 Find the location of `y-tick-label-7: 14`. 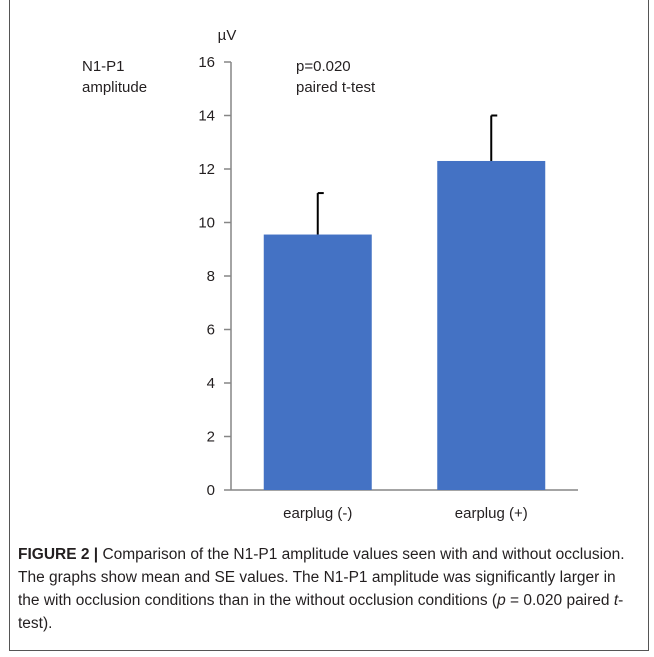

y-tick-label-7: 14 is located at coordinates (206, 116).